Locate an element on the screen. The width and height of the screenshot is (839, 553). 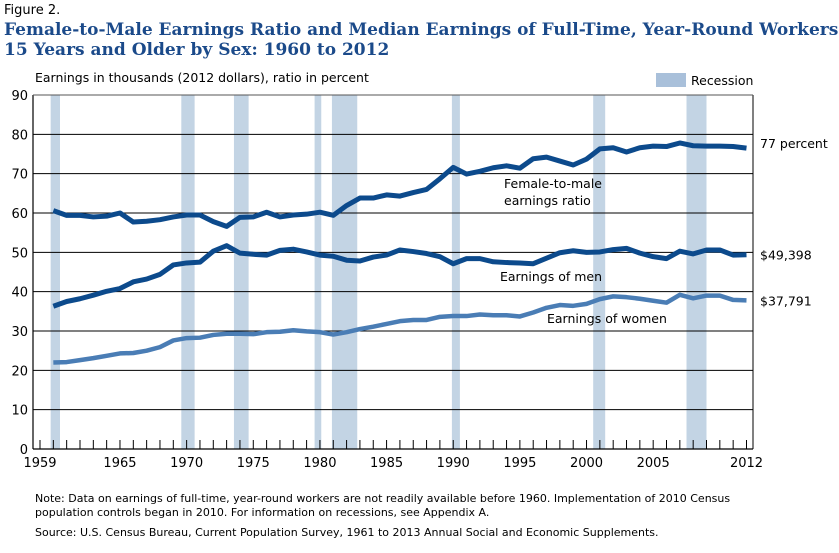
series-annotation: Earnings of women is located at coordinates (607, 318).